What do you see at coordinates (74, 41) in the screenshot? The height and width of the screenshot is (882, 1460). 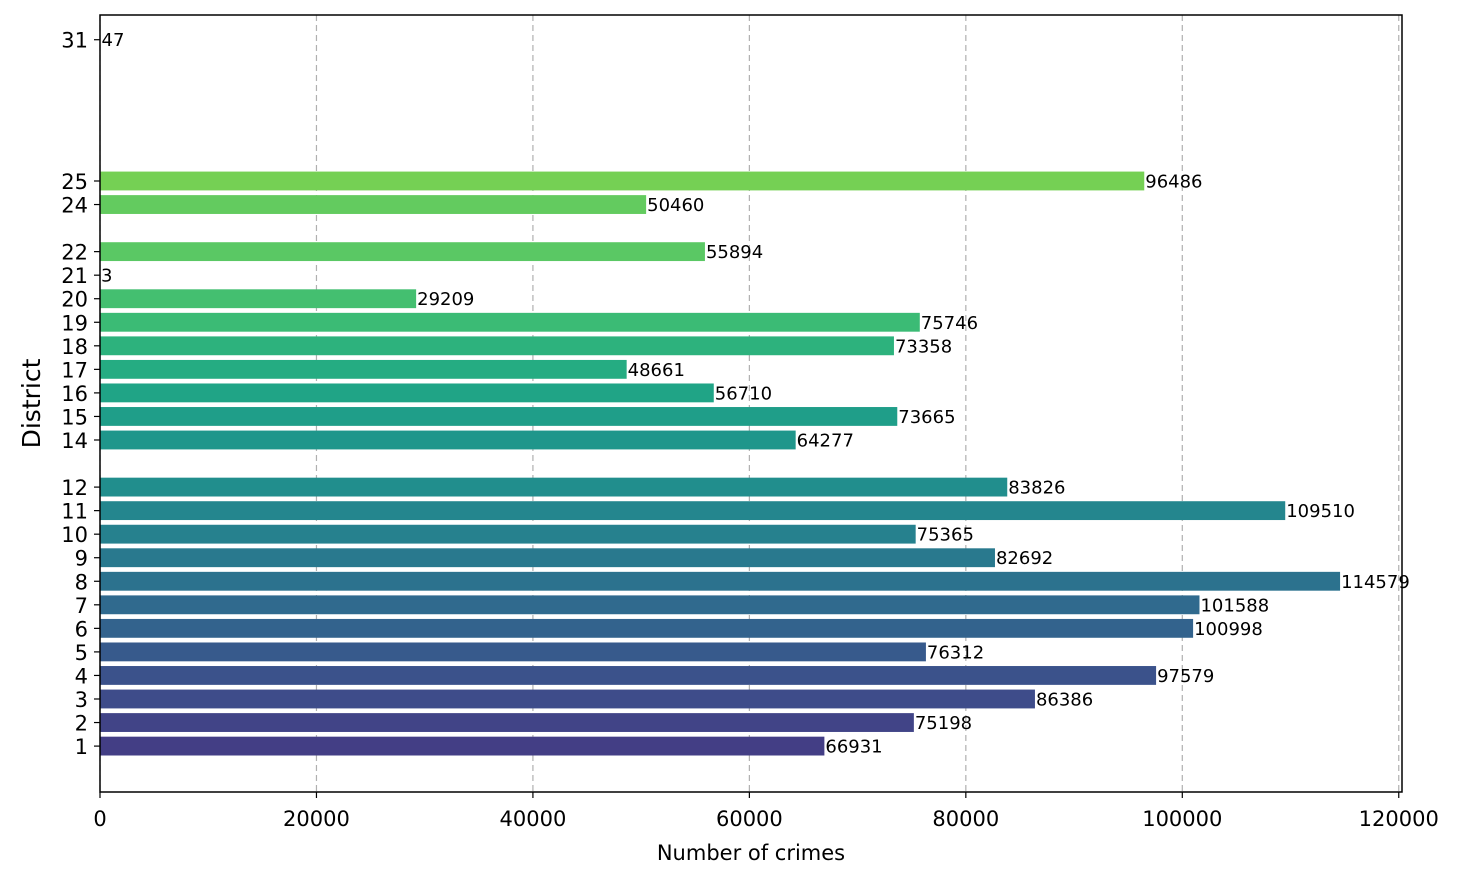 I see `y-tick-label: 31` at bounding box center [74, 41].